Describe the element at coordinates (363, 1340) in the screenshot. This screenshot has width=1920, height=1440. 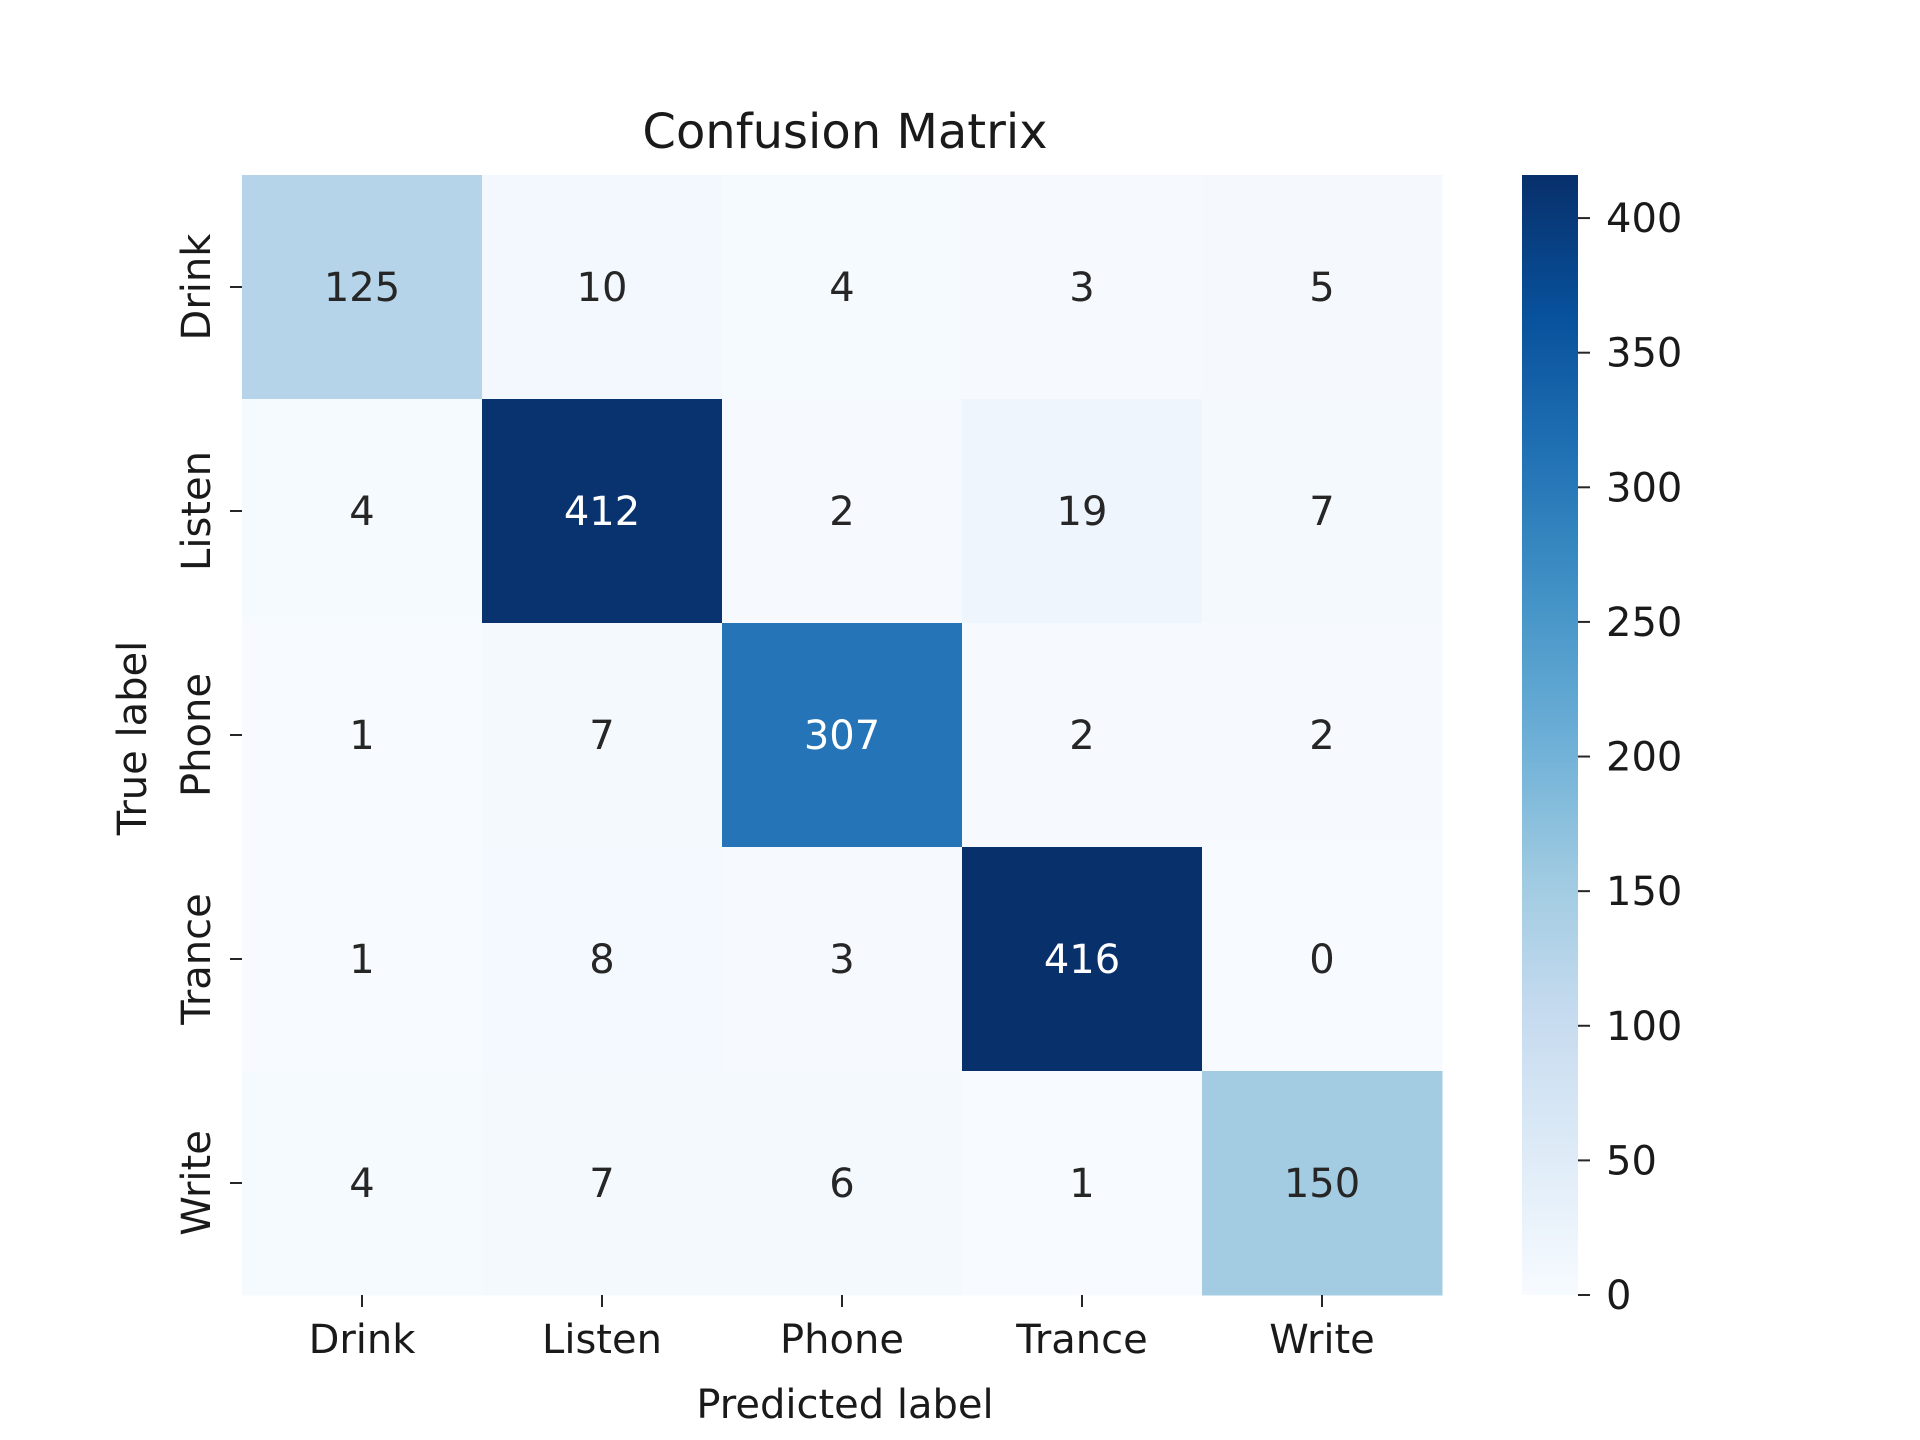
I see `x-tick-label: Drink` at that location.